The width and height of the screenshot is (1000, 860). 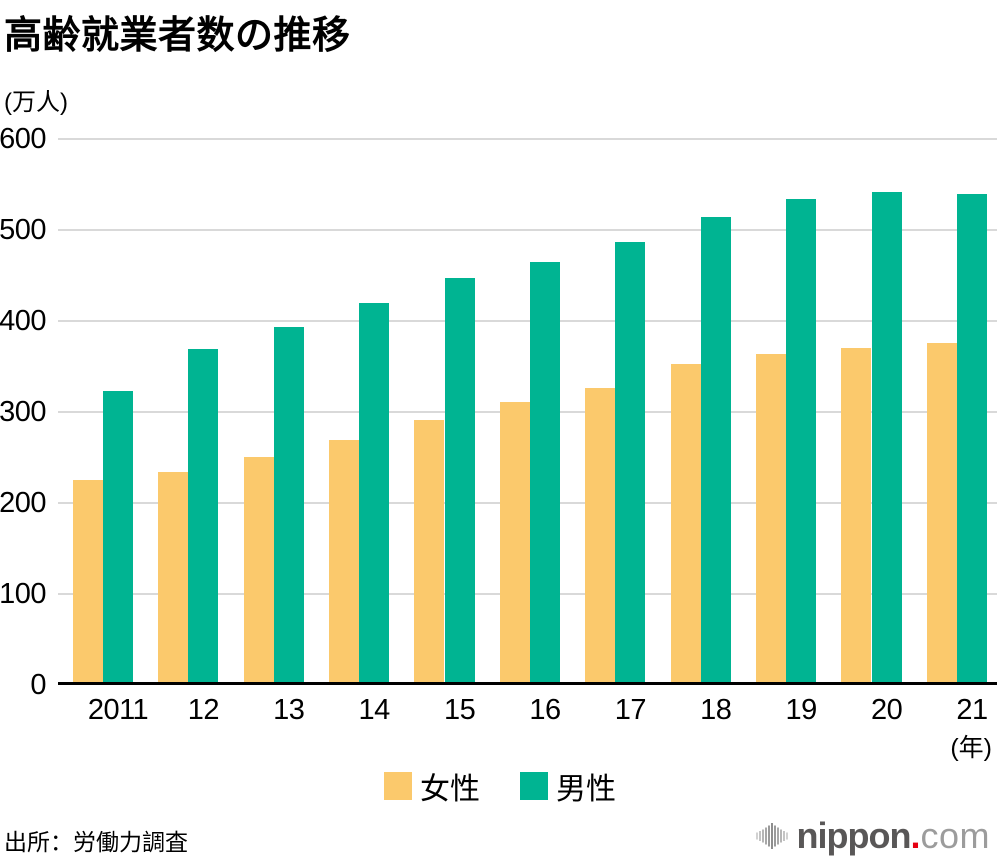 What do you see at coordinates (886, 710) in the screenshot?
I see `x-tick-20: 20` at bounding box center [886, 710].